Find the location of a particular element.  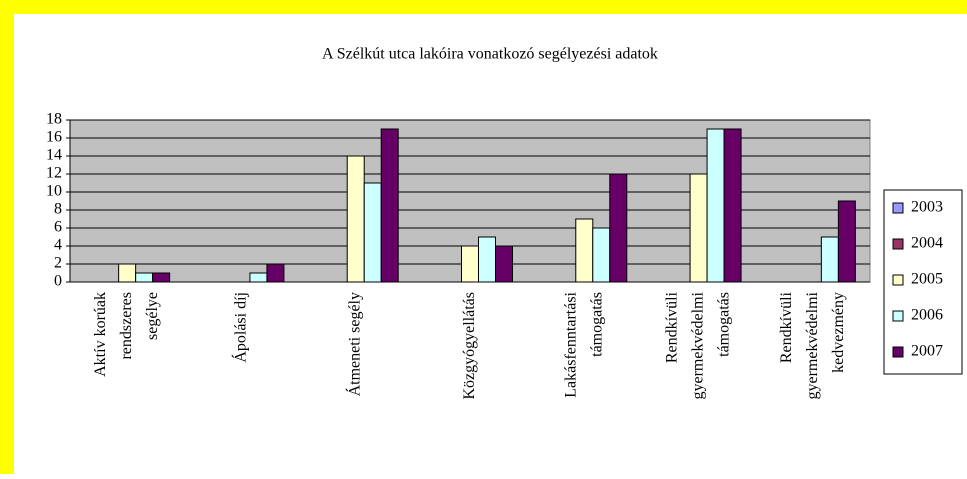

x-tick-label-line: kedvezmény is located at coordinates (838, 332).